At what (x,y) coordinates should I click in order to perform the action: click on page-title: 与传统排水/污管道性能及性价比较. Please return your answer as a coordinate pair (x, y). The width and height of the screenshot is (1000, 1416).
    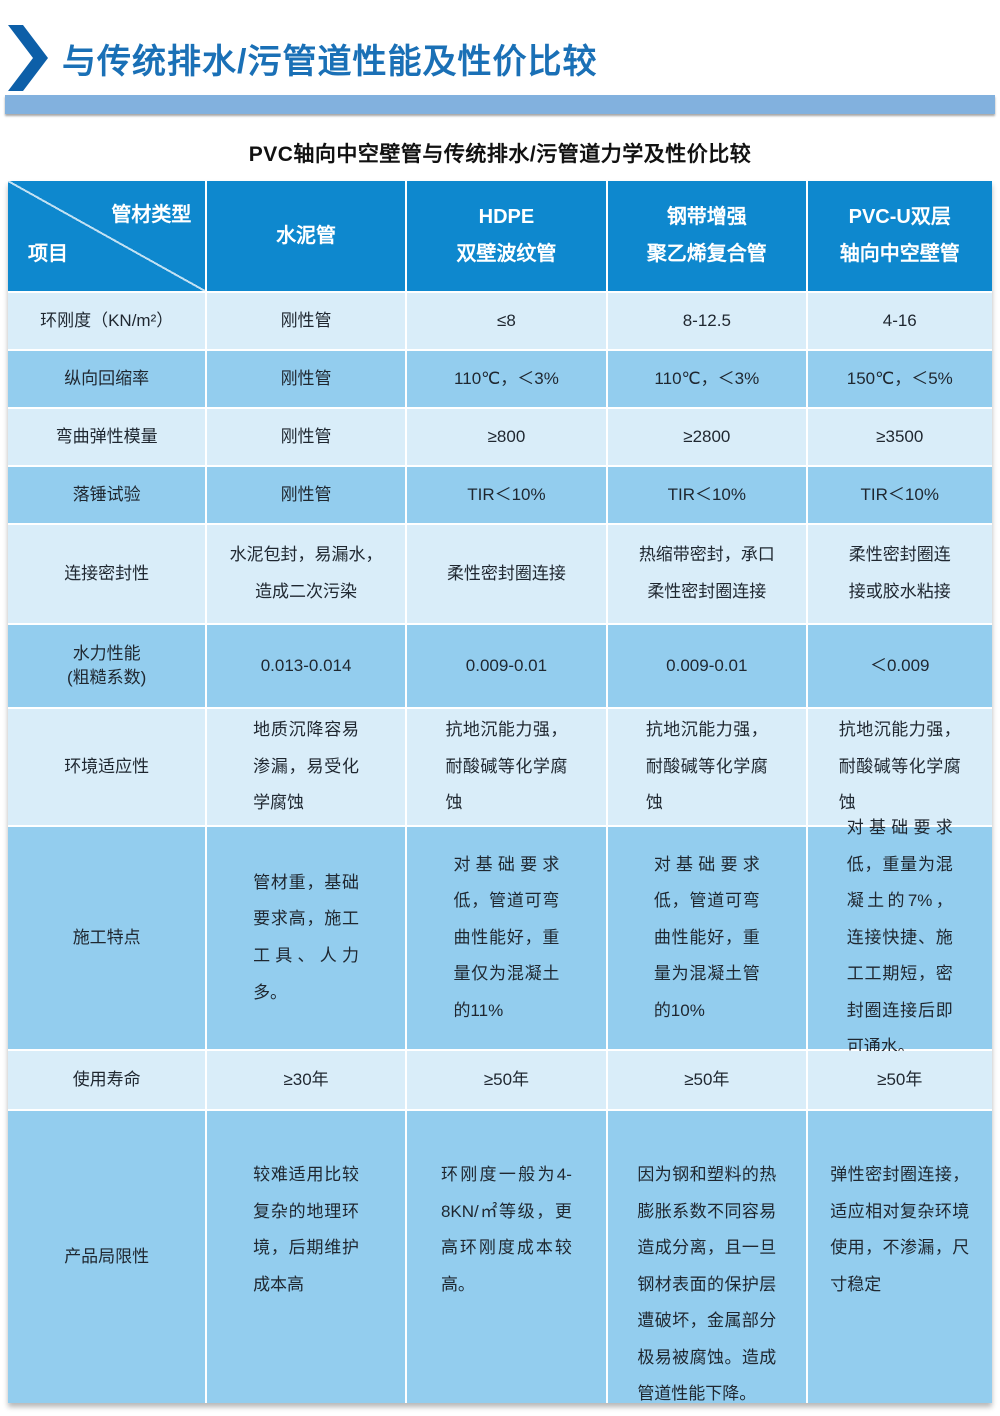
    Looking at the image, I should click on (330, 61).